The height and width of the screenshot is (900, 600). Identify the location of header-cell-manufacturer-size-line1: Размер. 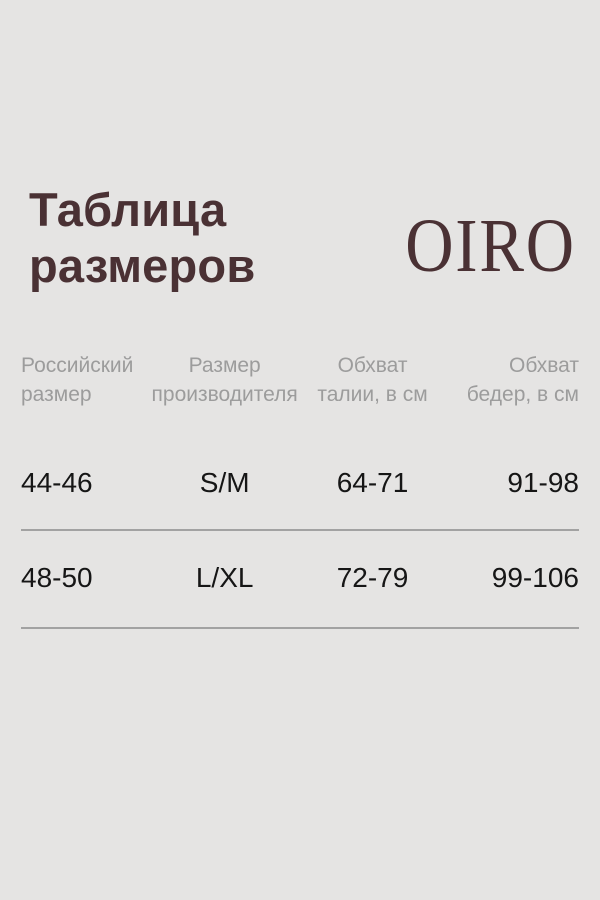
(224, 365).